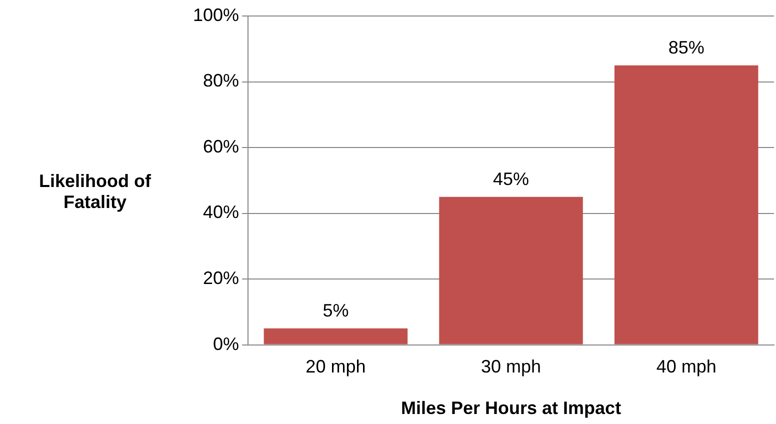  What do you see at coordinates (221, 146) in the screenshot?
I see `y-tick-label: 60%` at bounding box center [221, 146].